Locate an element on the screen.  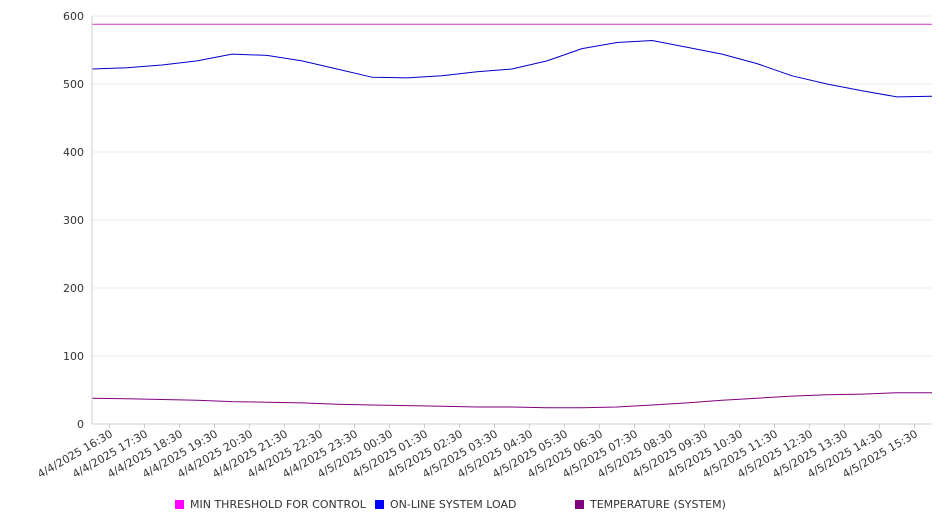
legend-item-threshold: MIN THRESHOLD FOR CONTROL is located at coordinates (270, 504).